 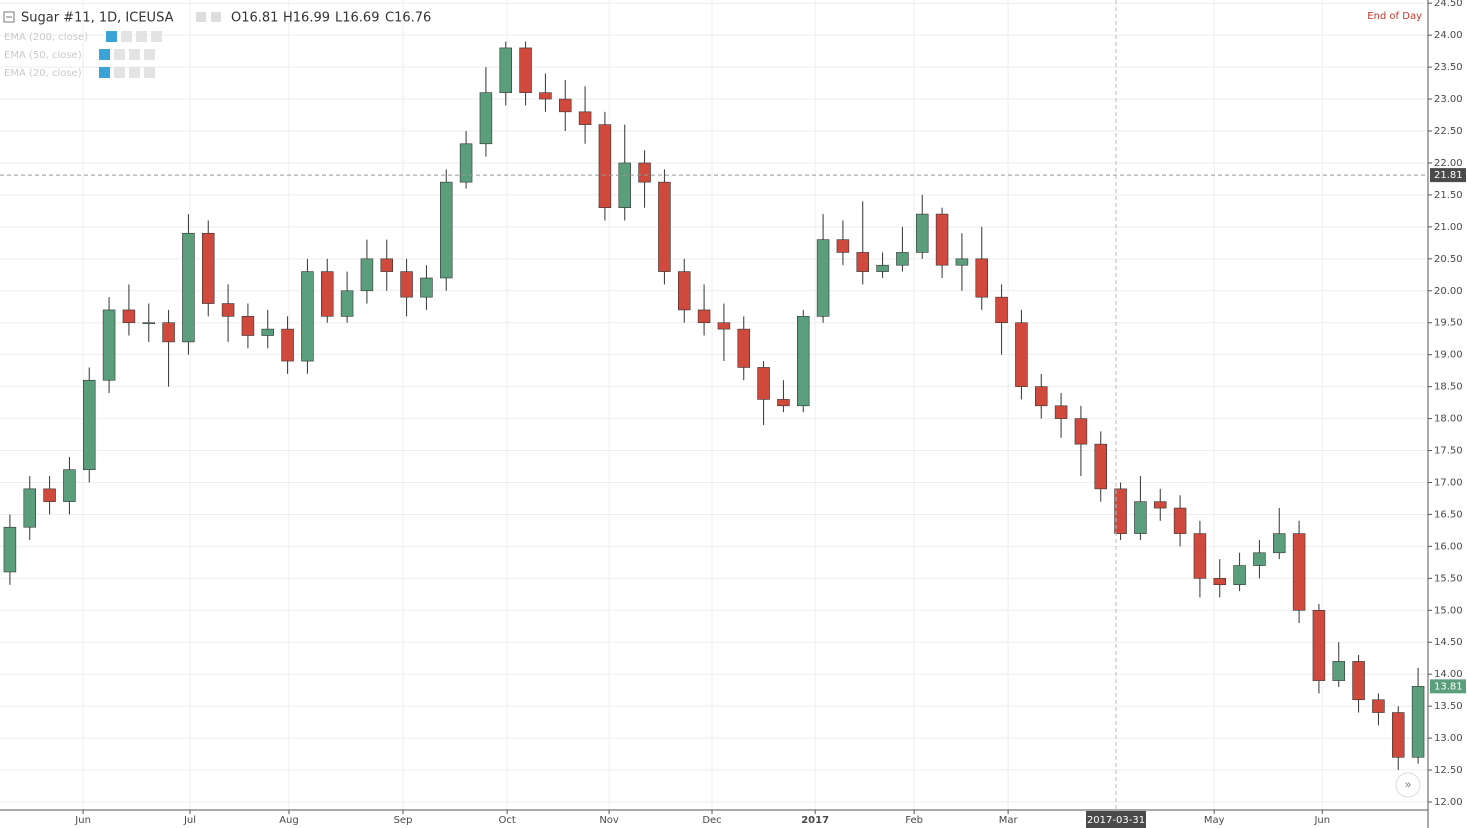 I want to click on y-tick-label: 14.00, so click(x=1448, y=674).